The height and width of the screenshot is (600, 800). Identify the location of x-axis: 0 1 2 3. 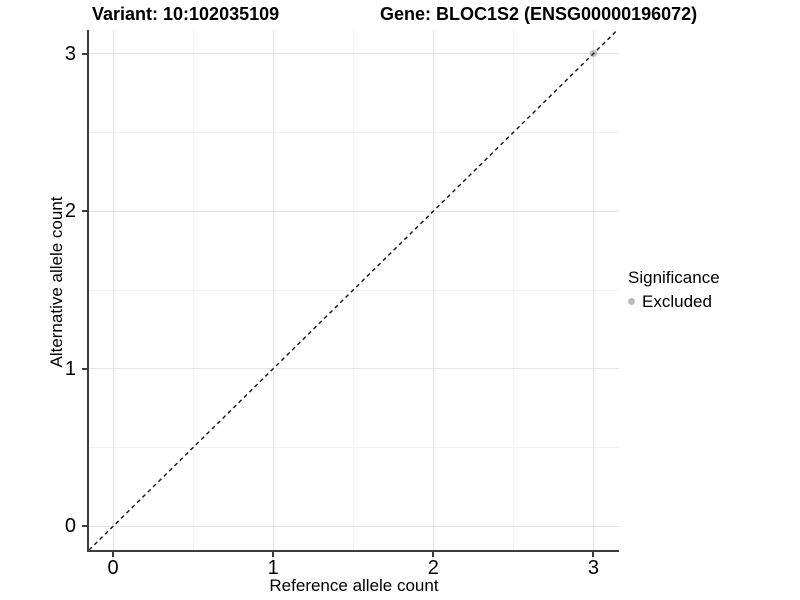
(354, 575).